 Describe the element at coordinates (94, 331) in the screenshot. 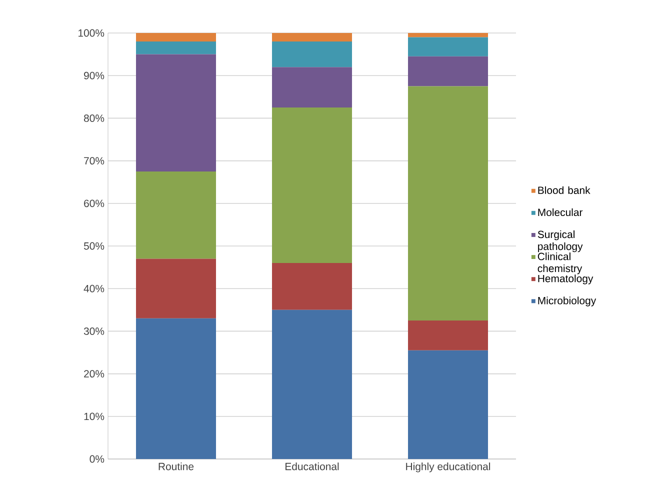

I see `y-tick-label: 30%` at that location.